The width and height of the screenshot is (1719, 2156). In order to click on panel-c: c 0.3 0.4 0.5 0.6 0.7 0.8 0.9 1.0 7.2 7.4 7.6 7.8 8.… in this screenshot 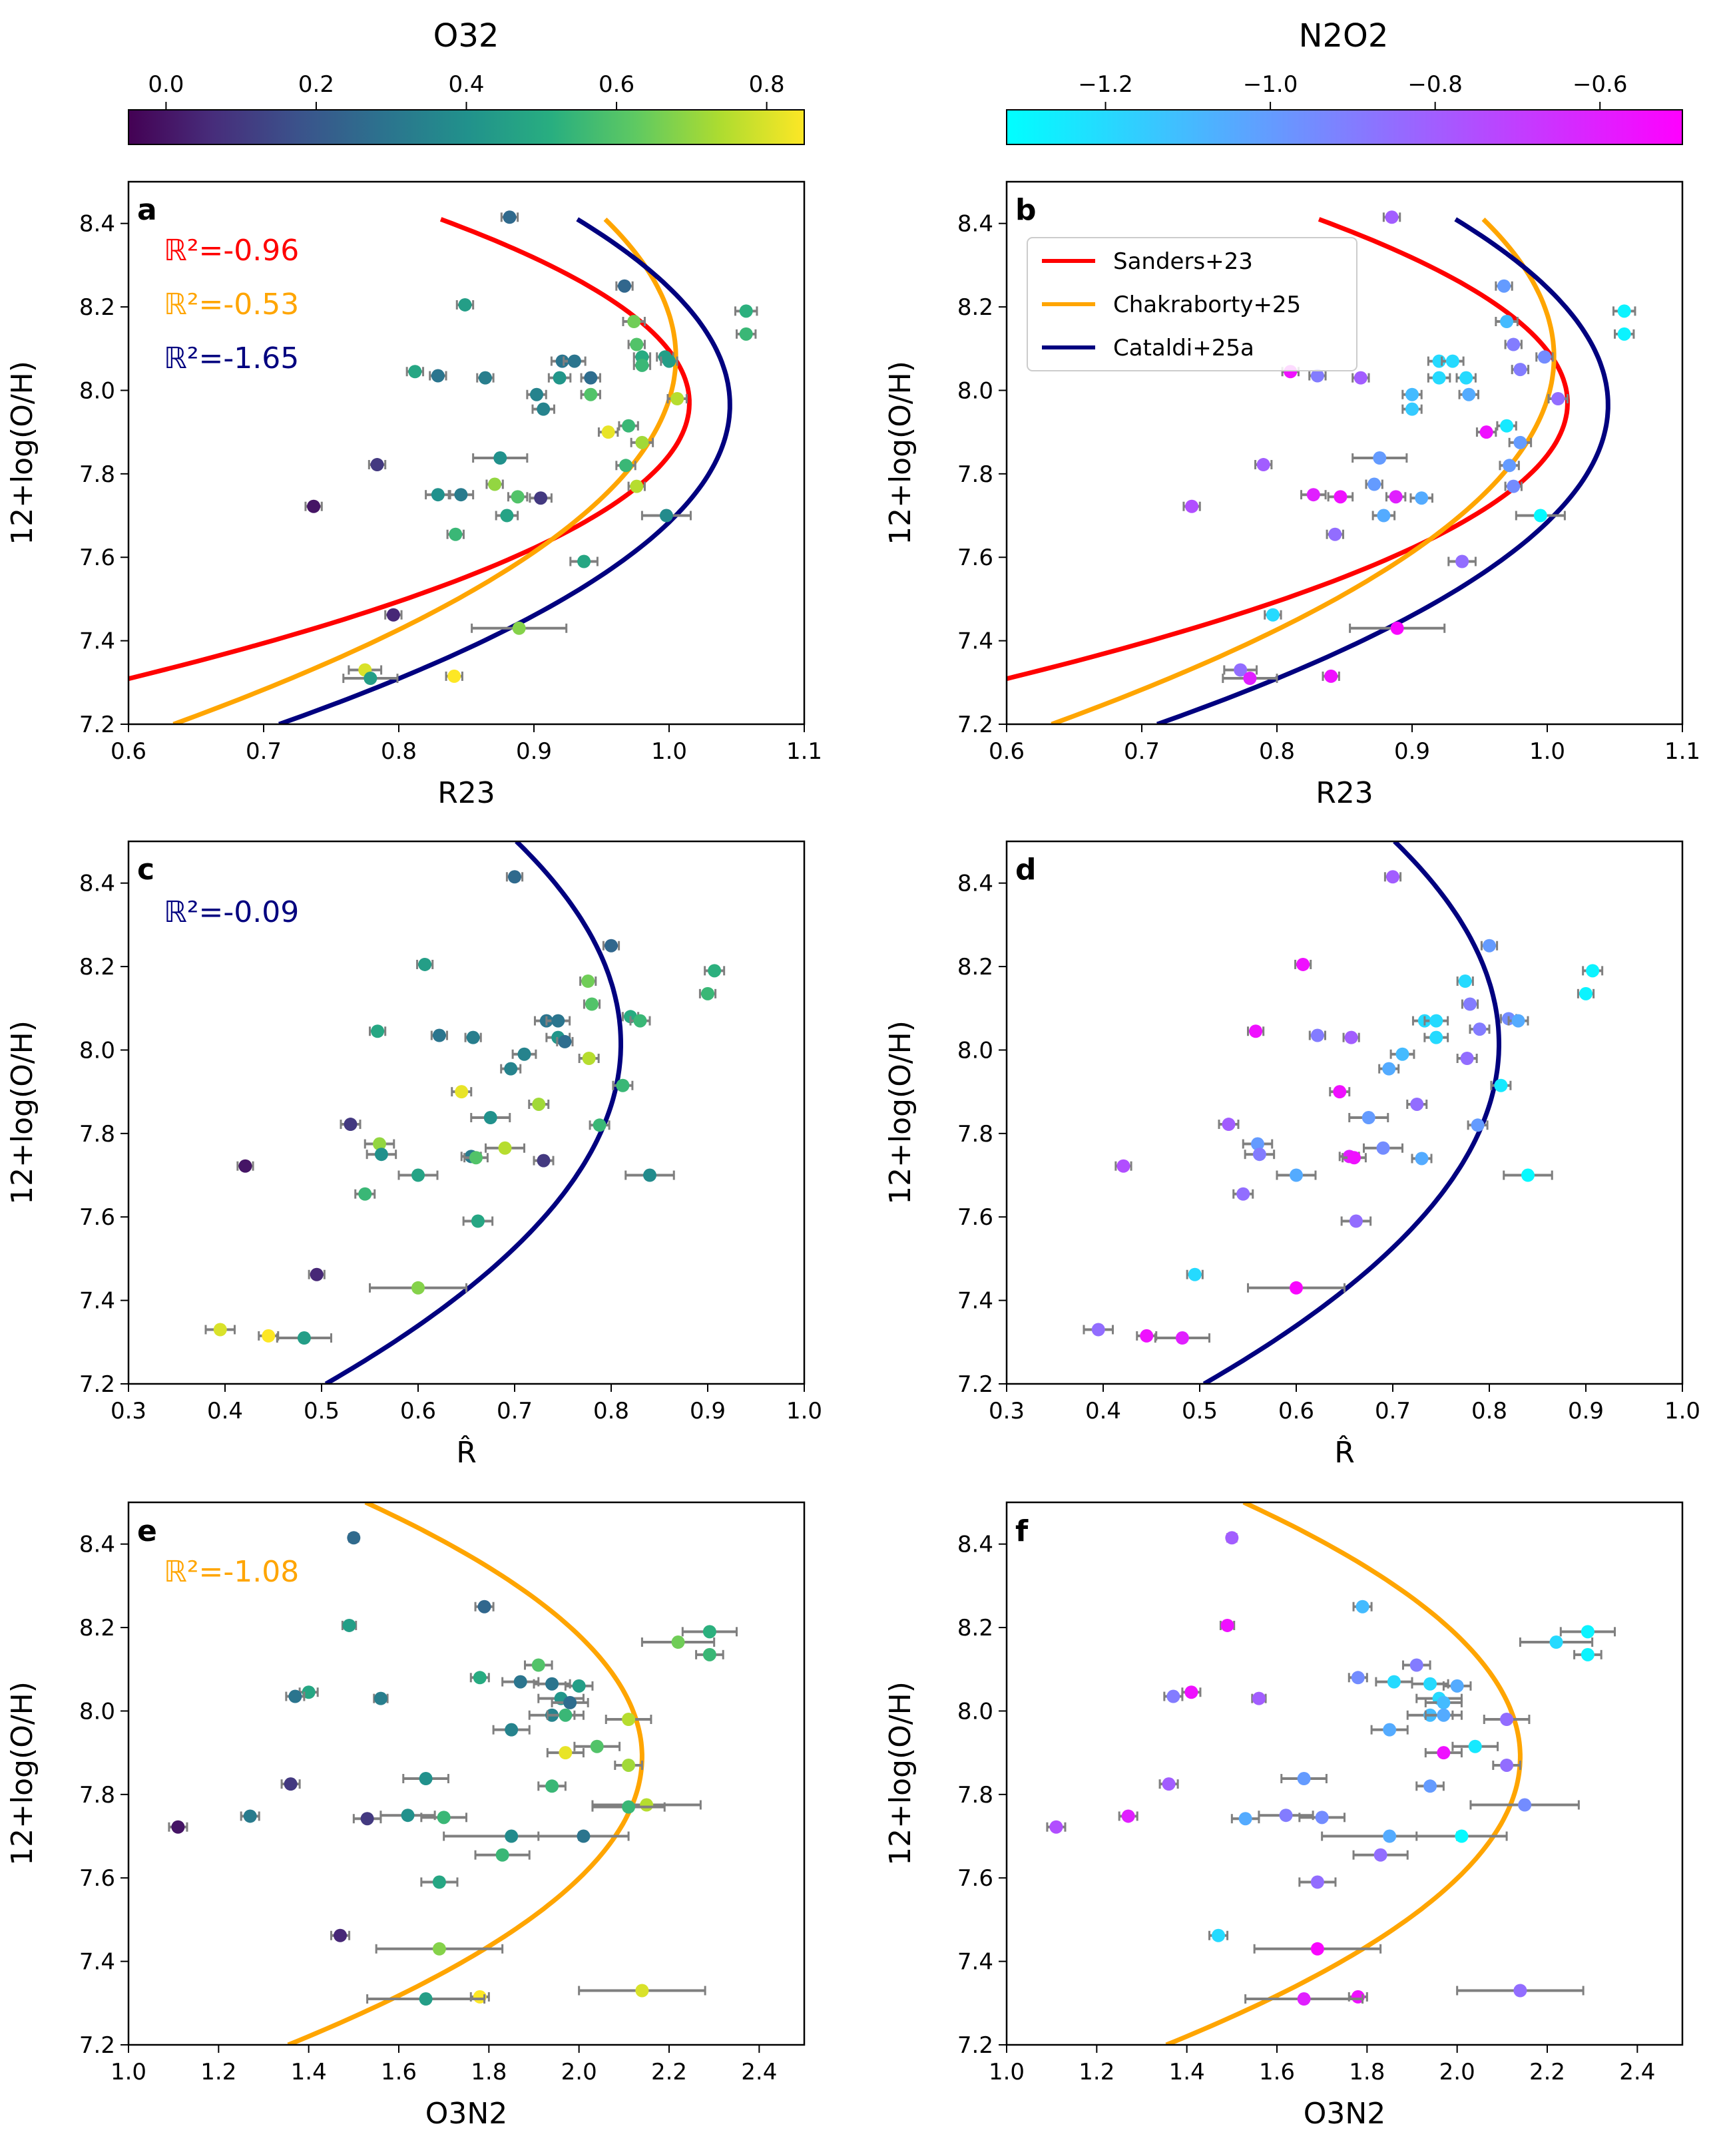, I will do `click(413, 1155)`.